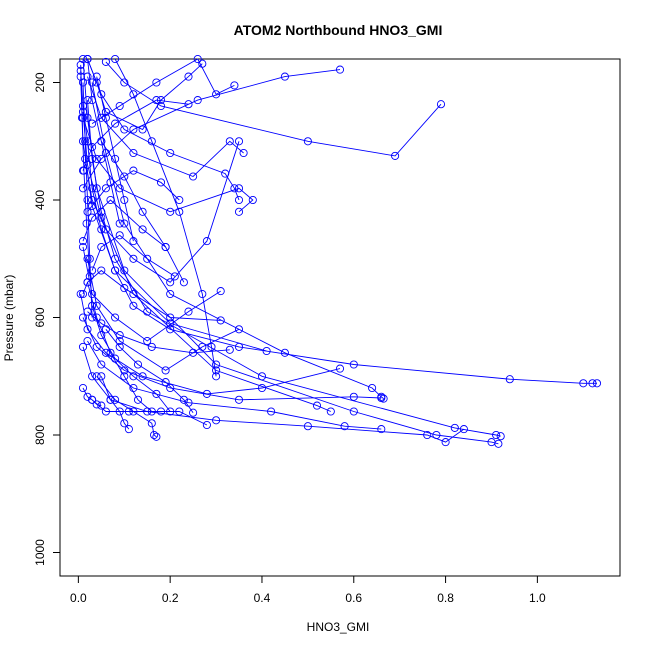 The width and height of the screenshot is (650, 650). Describe the element at coordinates (40, 552) in the screenshot. I see `y-tick-label: 1000` at that location.